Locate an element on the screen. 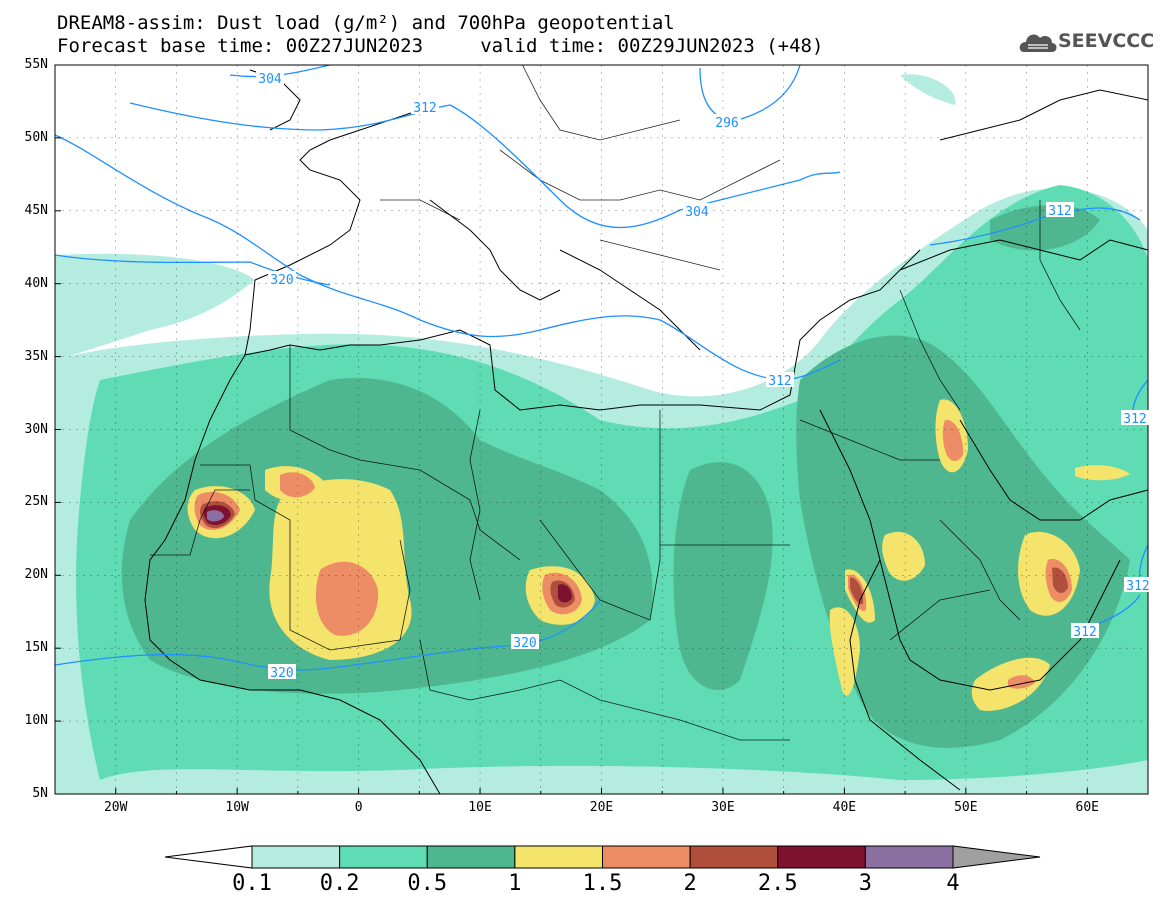  lat-label: 10N is located at coordinates (36, 721).